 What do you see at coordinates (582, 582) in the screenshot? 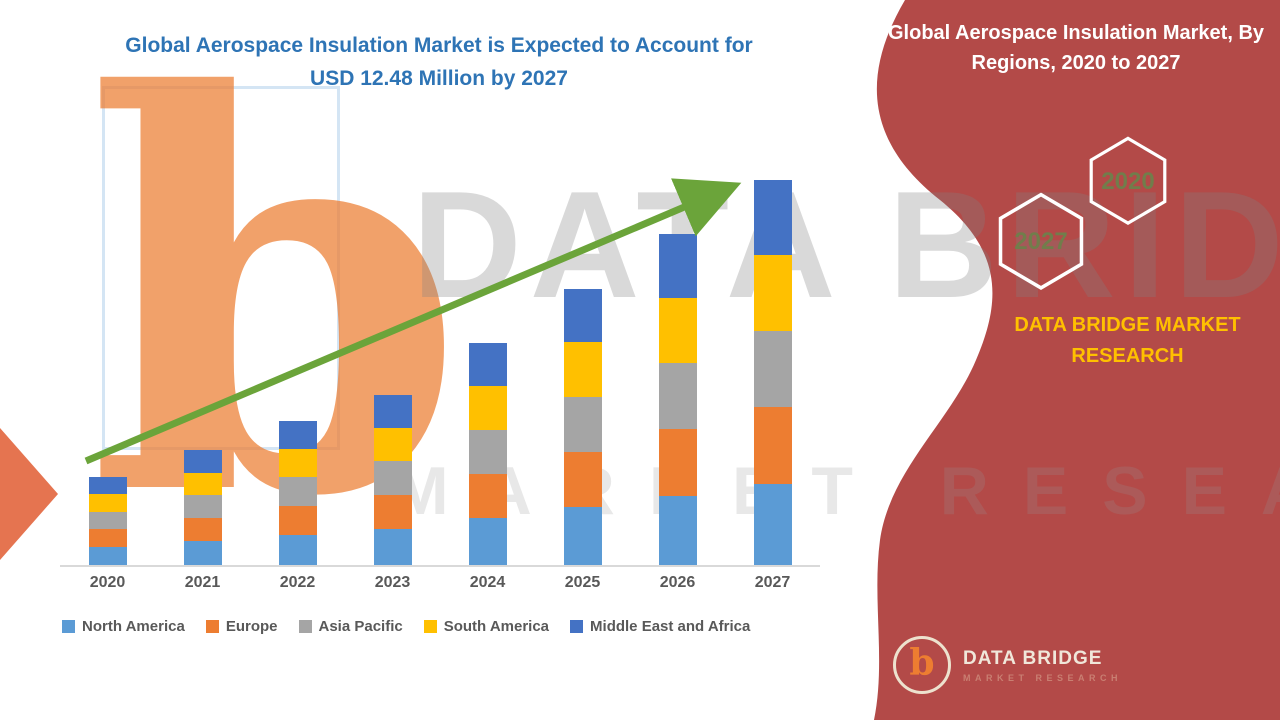
I see `x-axis-label: 2025` at bounding box center [582, 582].